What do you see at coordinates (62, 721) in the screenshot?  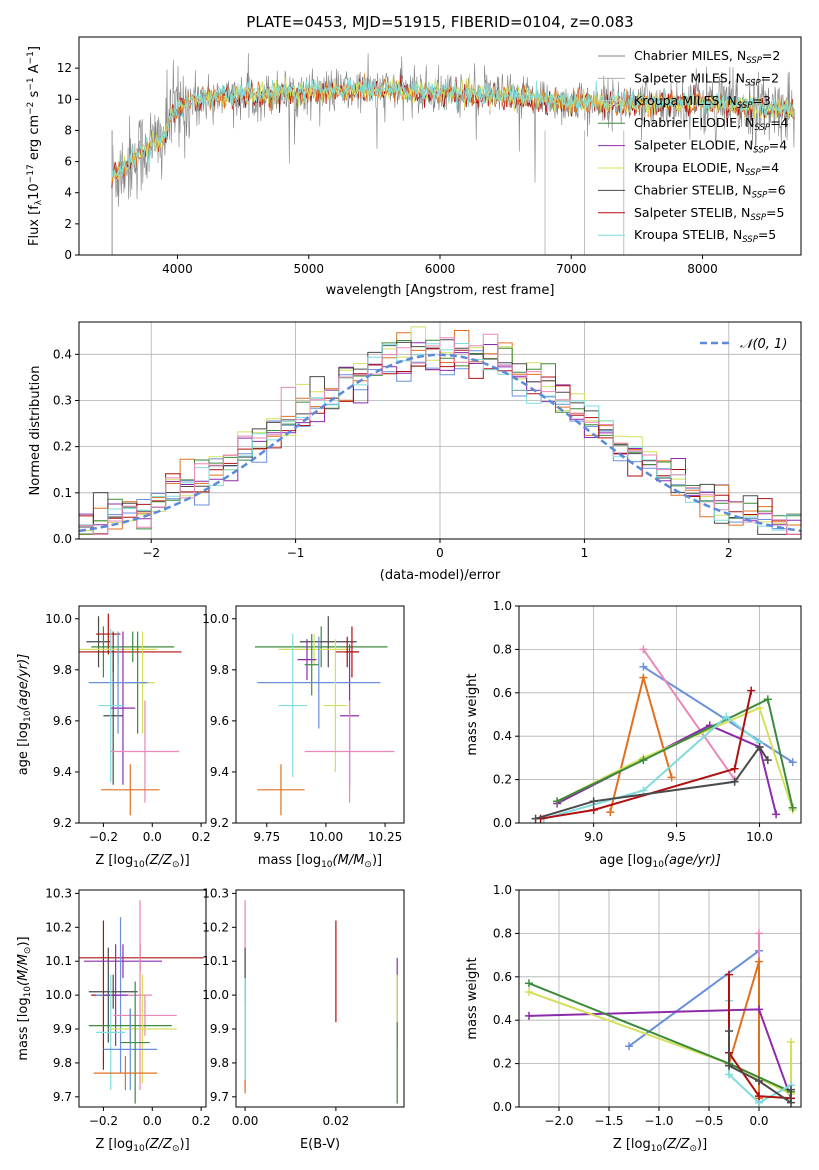 I see `y-tick-label: 9.6` at bounding box center [62, 721].